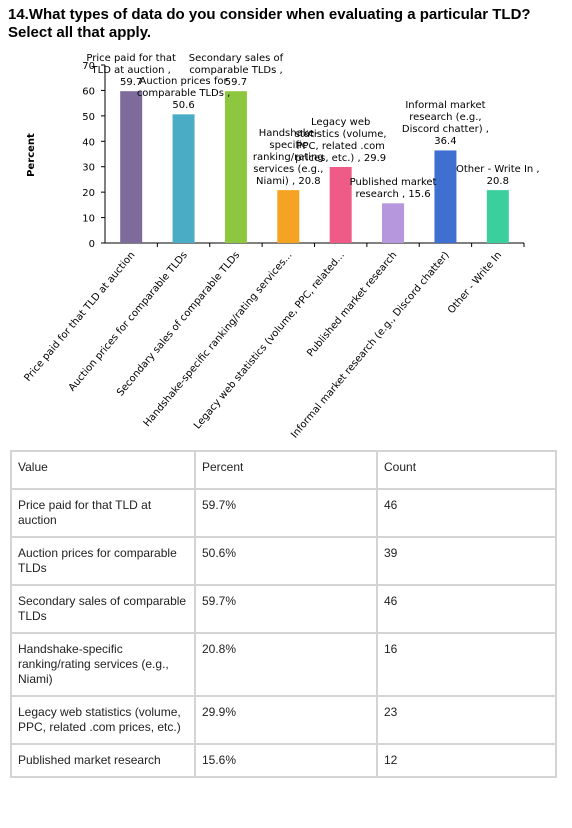 This screenshot has height=828, width=572. Describe the element at coordinates (88, 66) in the screenshot. I see `y-tick-label: 70` at that location.